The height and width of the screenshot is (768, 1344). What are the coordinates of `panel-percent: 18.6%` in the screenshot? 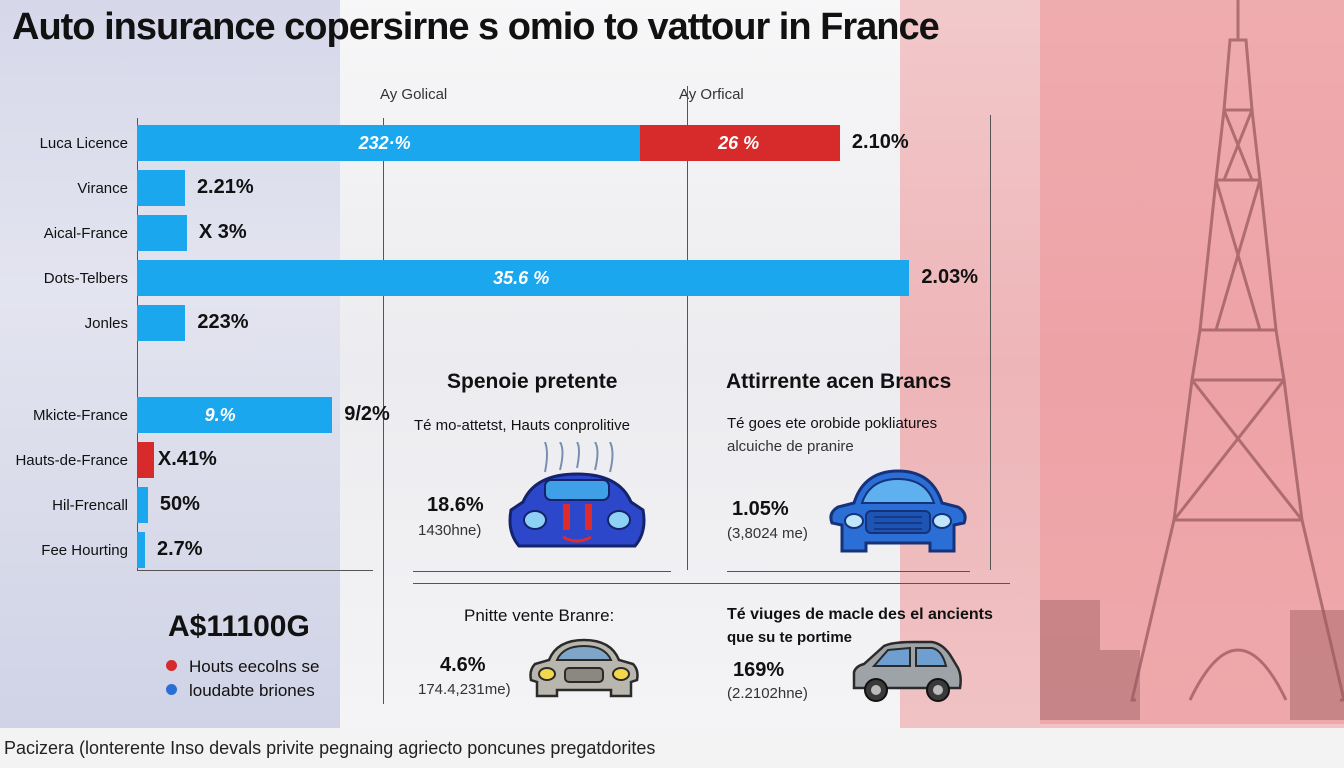 It's located at (455, 505).